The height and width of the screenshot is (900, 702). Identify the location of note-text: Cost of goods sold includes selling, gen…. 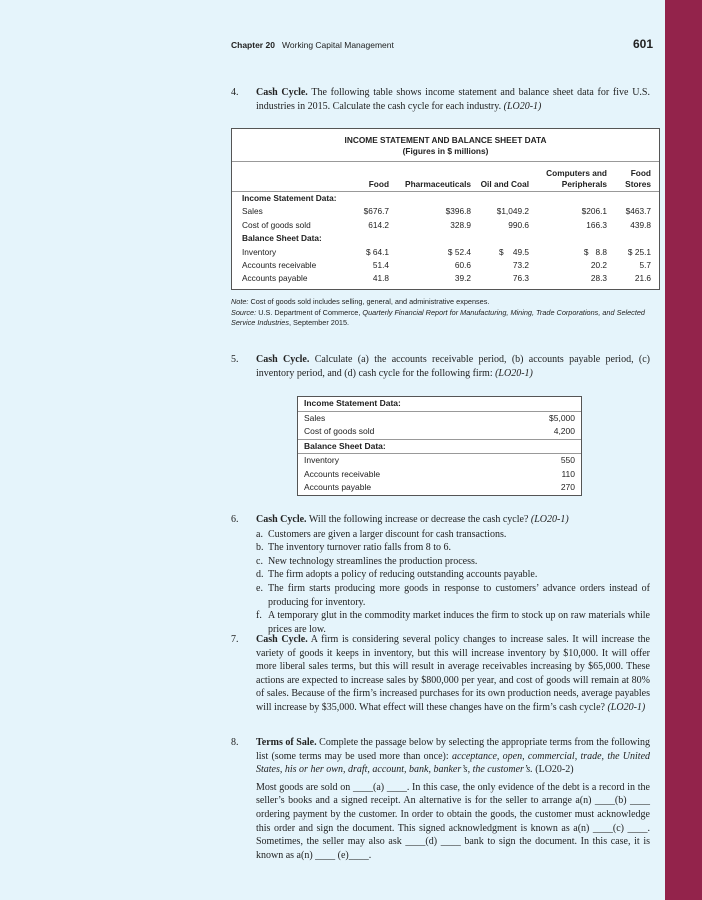
(370, 301).